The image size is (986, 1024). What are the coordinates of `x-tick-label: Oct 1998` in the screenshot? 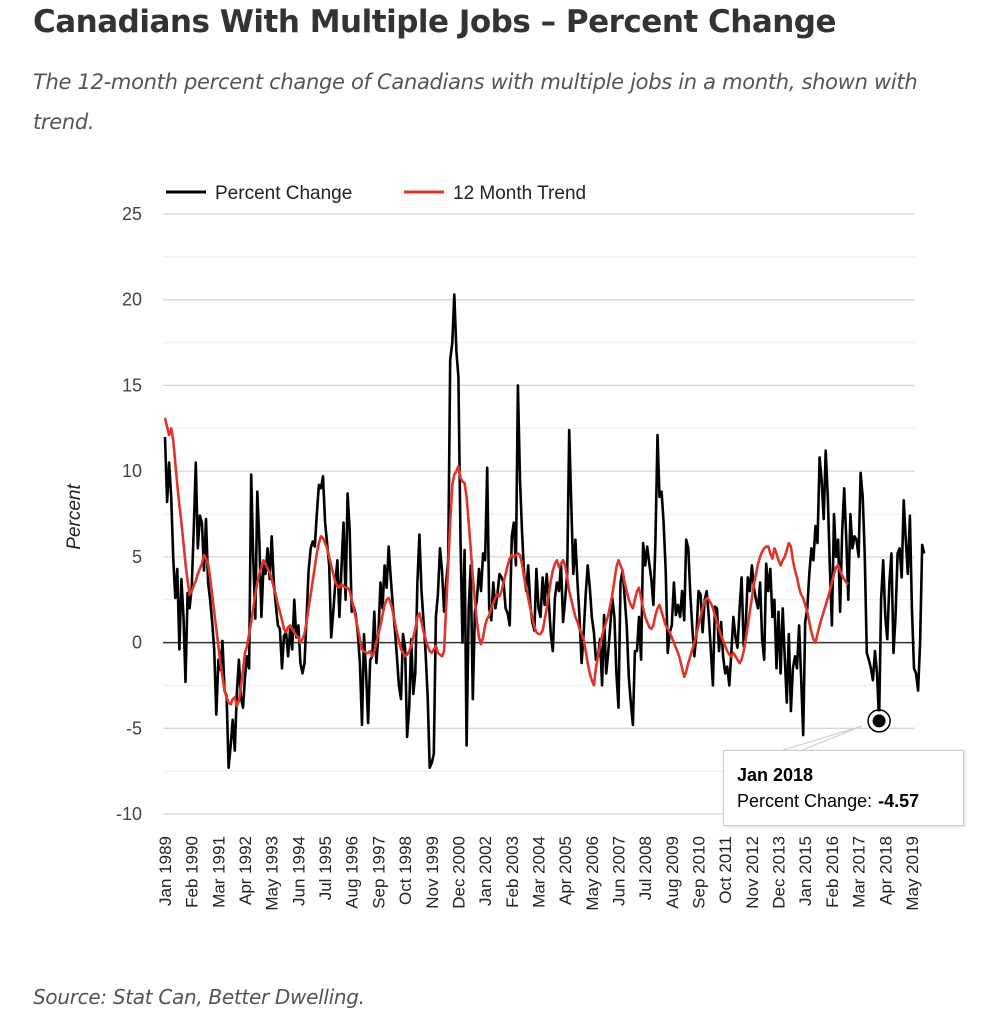 It's located at (405, 870).